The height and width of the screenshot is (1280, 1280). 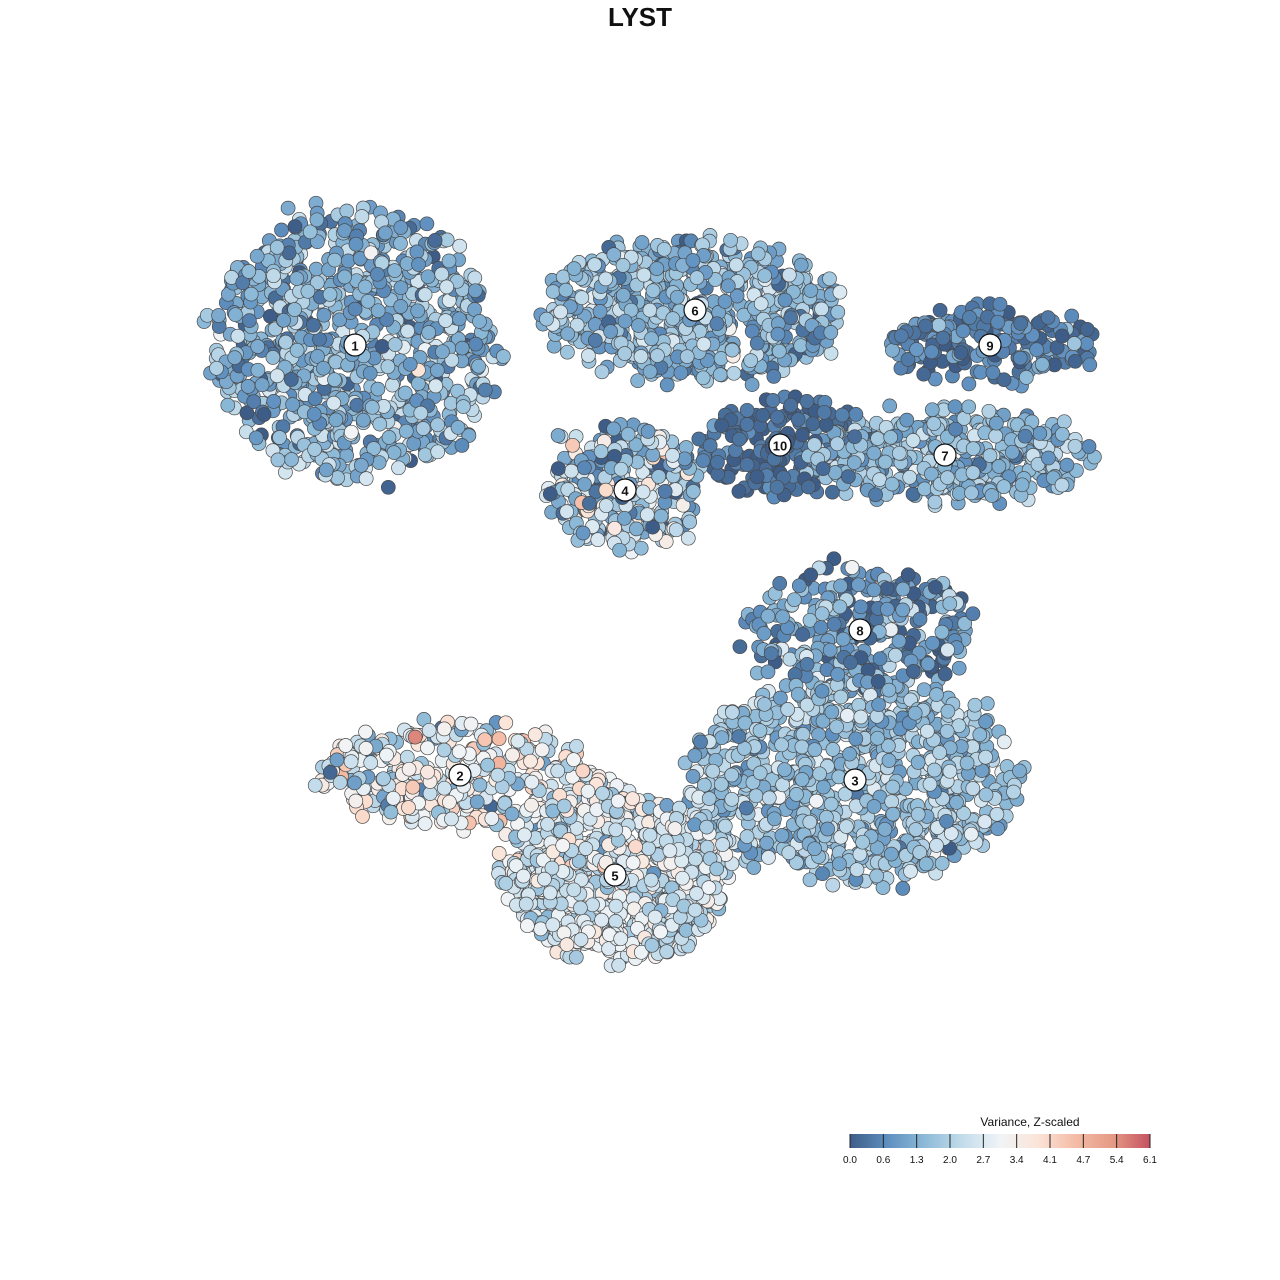 What do you see at coordinates (640, 17) in the screenshot?
I see `chart-title: LYST` at bounding box center [640, 17].